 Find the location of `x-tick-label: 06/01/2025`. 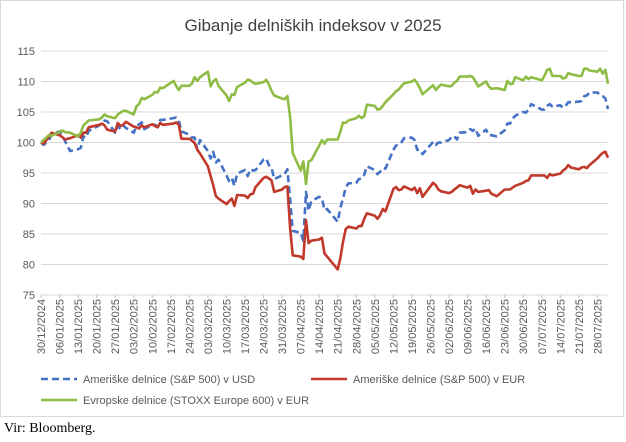

x-tick-label: 06/01/2025 is located at coordinates (61, 326).